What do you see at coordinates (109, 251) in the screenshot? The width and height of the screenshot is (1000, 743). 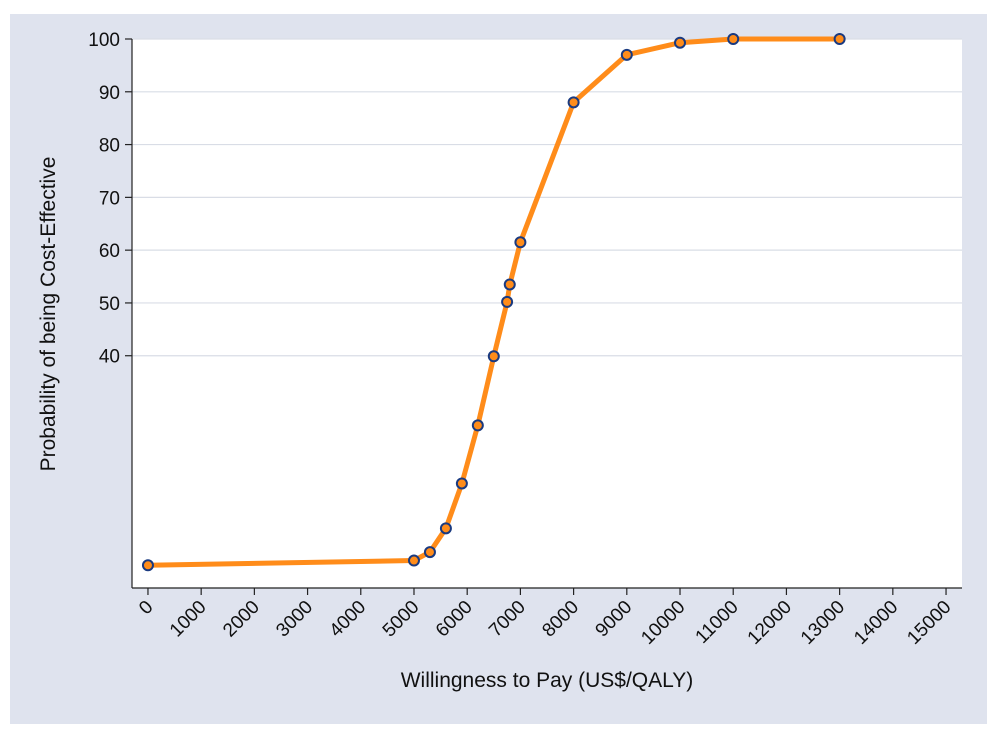 I see `y-tick-label: 60` at bounding box center [109, 251].